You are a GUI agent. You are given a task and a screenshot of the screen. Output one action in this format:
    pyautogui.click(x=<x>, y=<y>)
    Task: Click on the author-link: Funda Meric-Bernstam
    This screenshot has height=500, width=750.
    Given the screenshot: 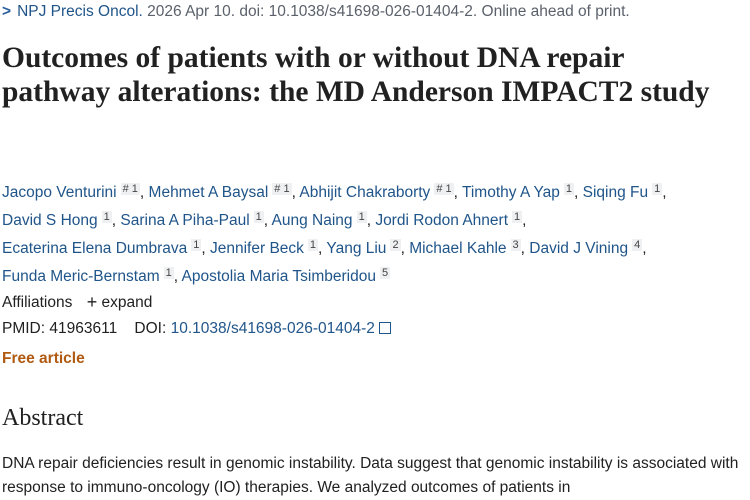 What is the action you would take?
    pyautogui.click(x=81, y=276)
    